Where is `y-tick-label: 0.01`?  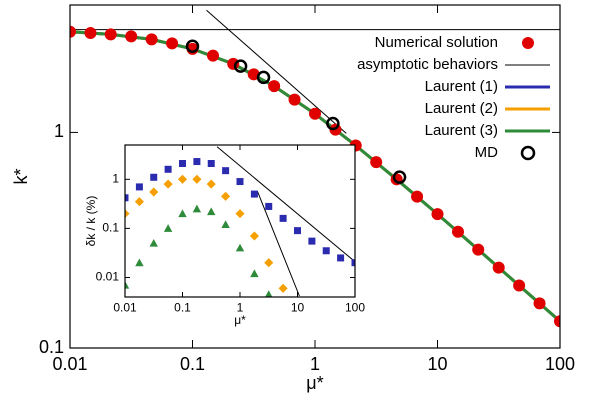
y-tick-label: 0.01 is located at coordinates (108, 277).